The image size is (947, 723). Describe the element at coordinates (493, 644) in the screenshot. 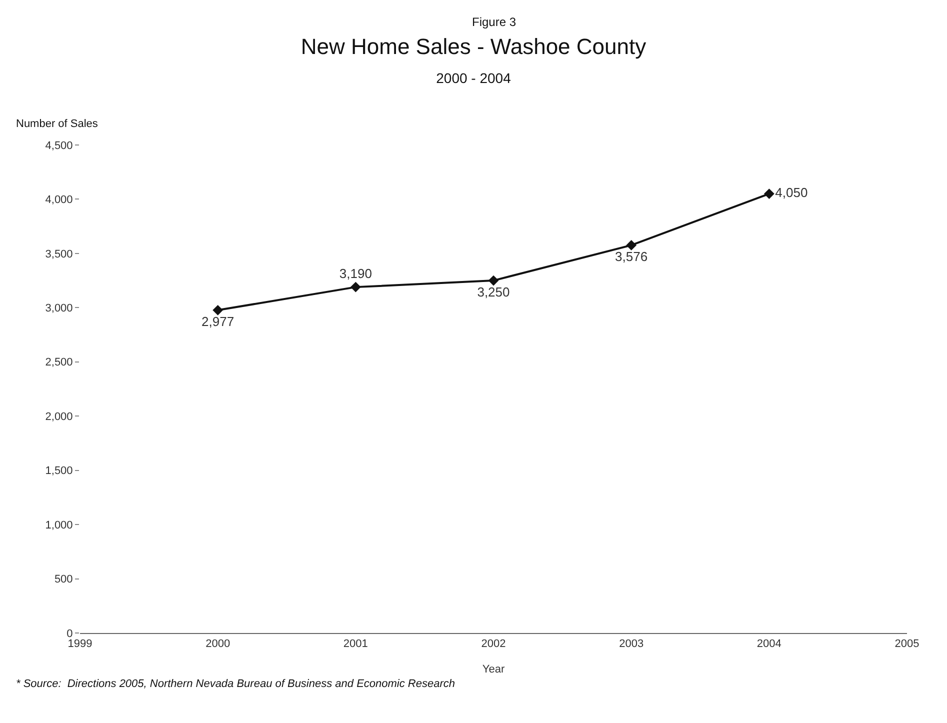

I see `x-tick-label: 2002` at that location.